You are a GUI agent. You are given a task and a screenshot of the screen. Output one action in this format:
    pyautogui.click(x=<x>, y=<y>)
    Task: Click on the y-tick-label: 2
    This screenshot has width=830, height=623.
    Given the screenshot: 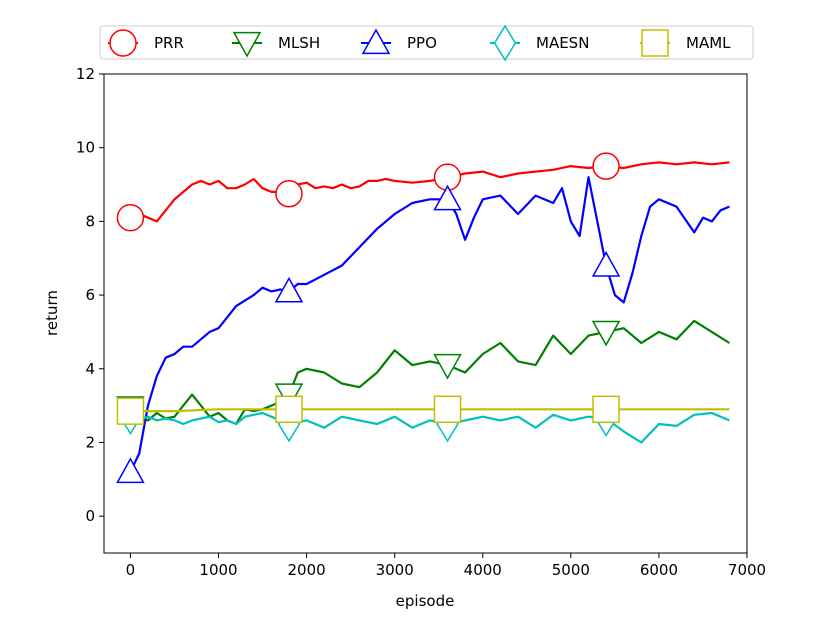 What is the action you would take?
    pyautogui.click(x=90, y=442)
    